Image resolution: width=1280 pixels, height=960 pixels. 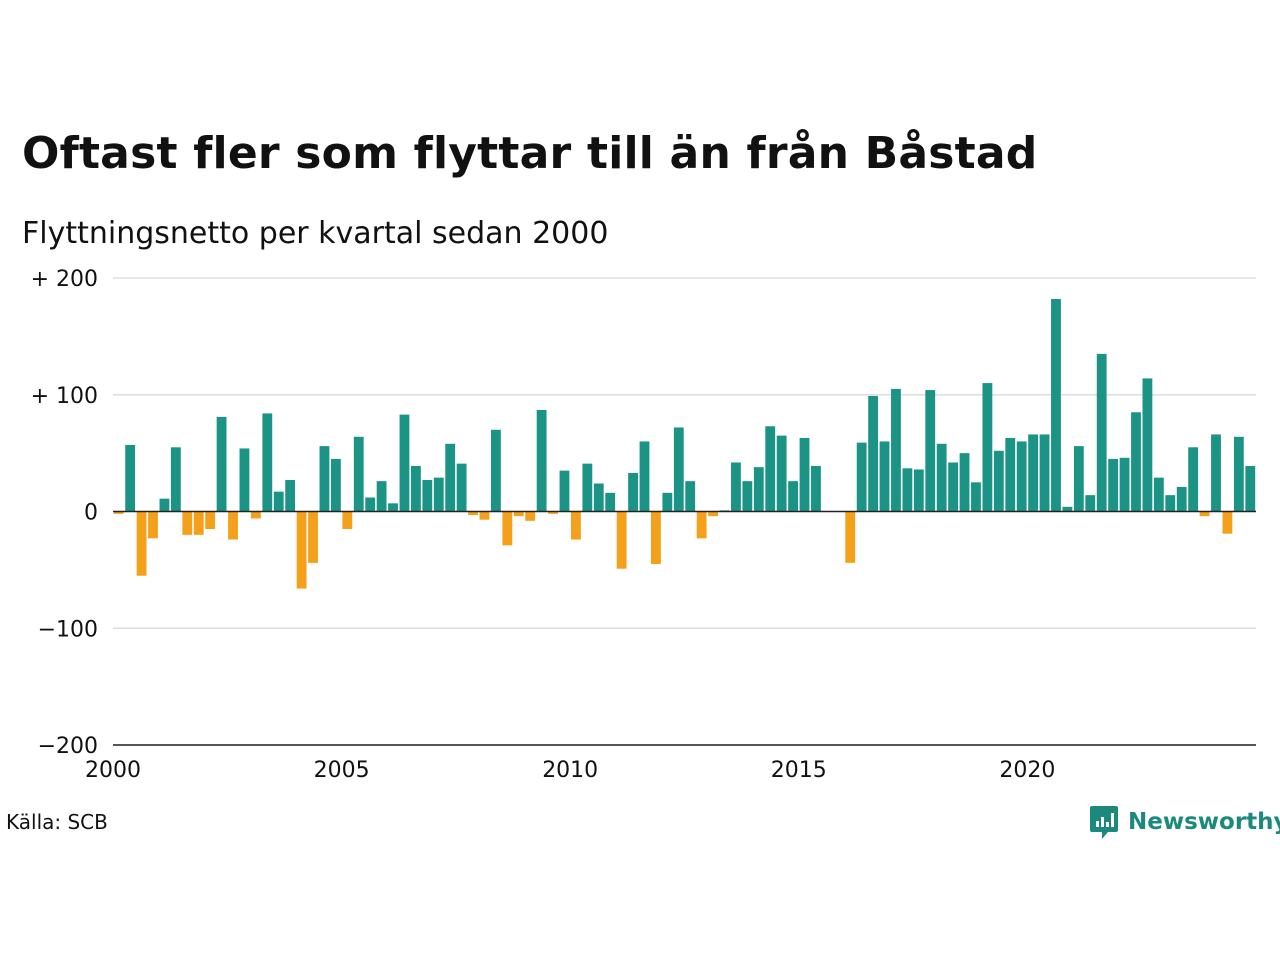 What do you see at coordinates (570, 770) in the screenshot?
I see `x-tick-label: 2010` at bounding box center [570, 770].